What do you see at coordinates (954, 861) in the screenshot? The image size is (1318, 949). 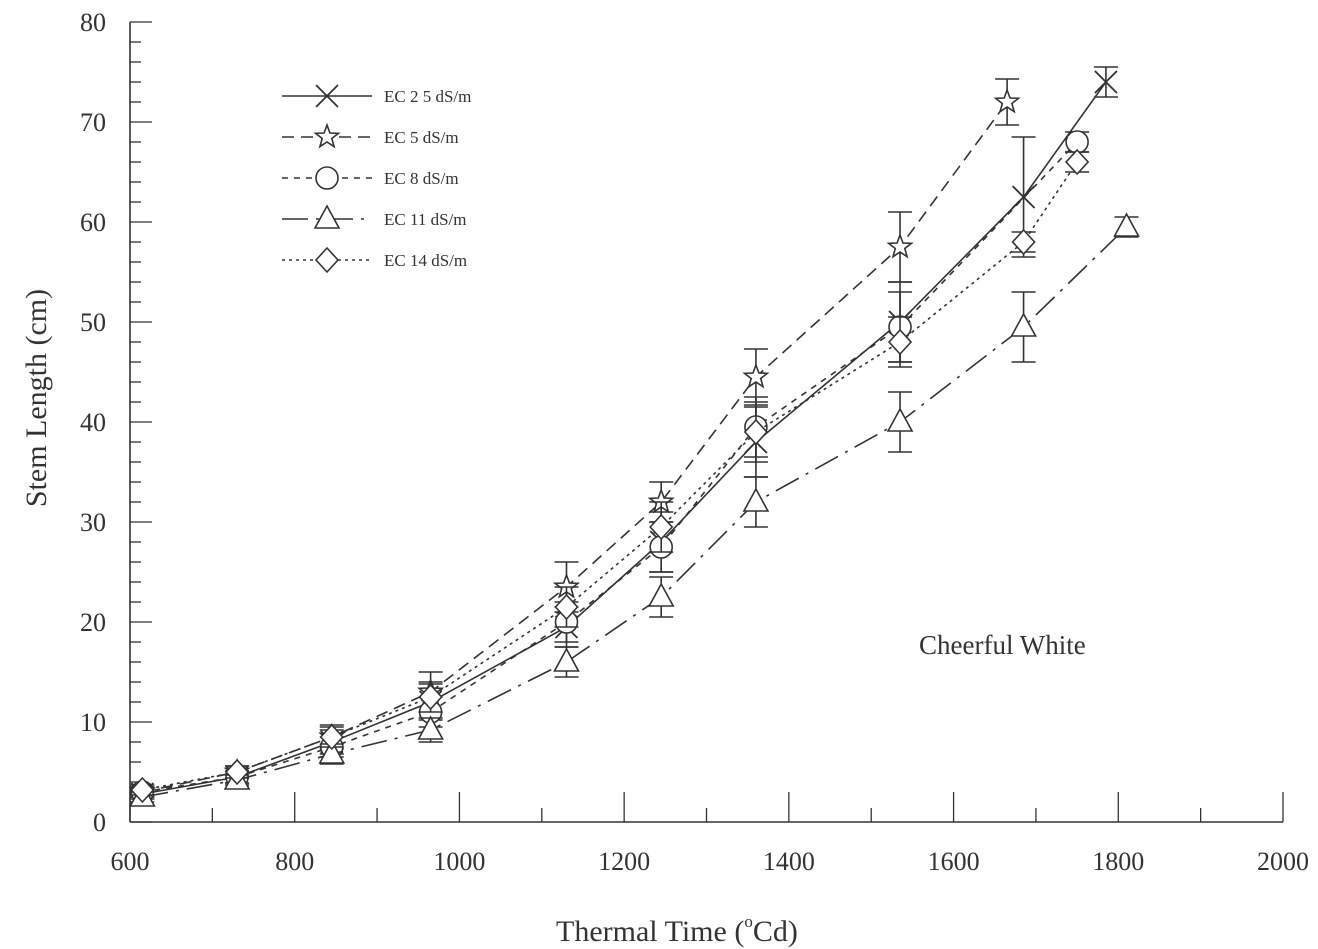 I see `x-tick-label: 1600` at bounding box center [954, 861].